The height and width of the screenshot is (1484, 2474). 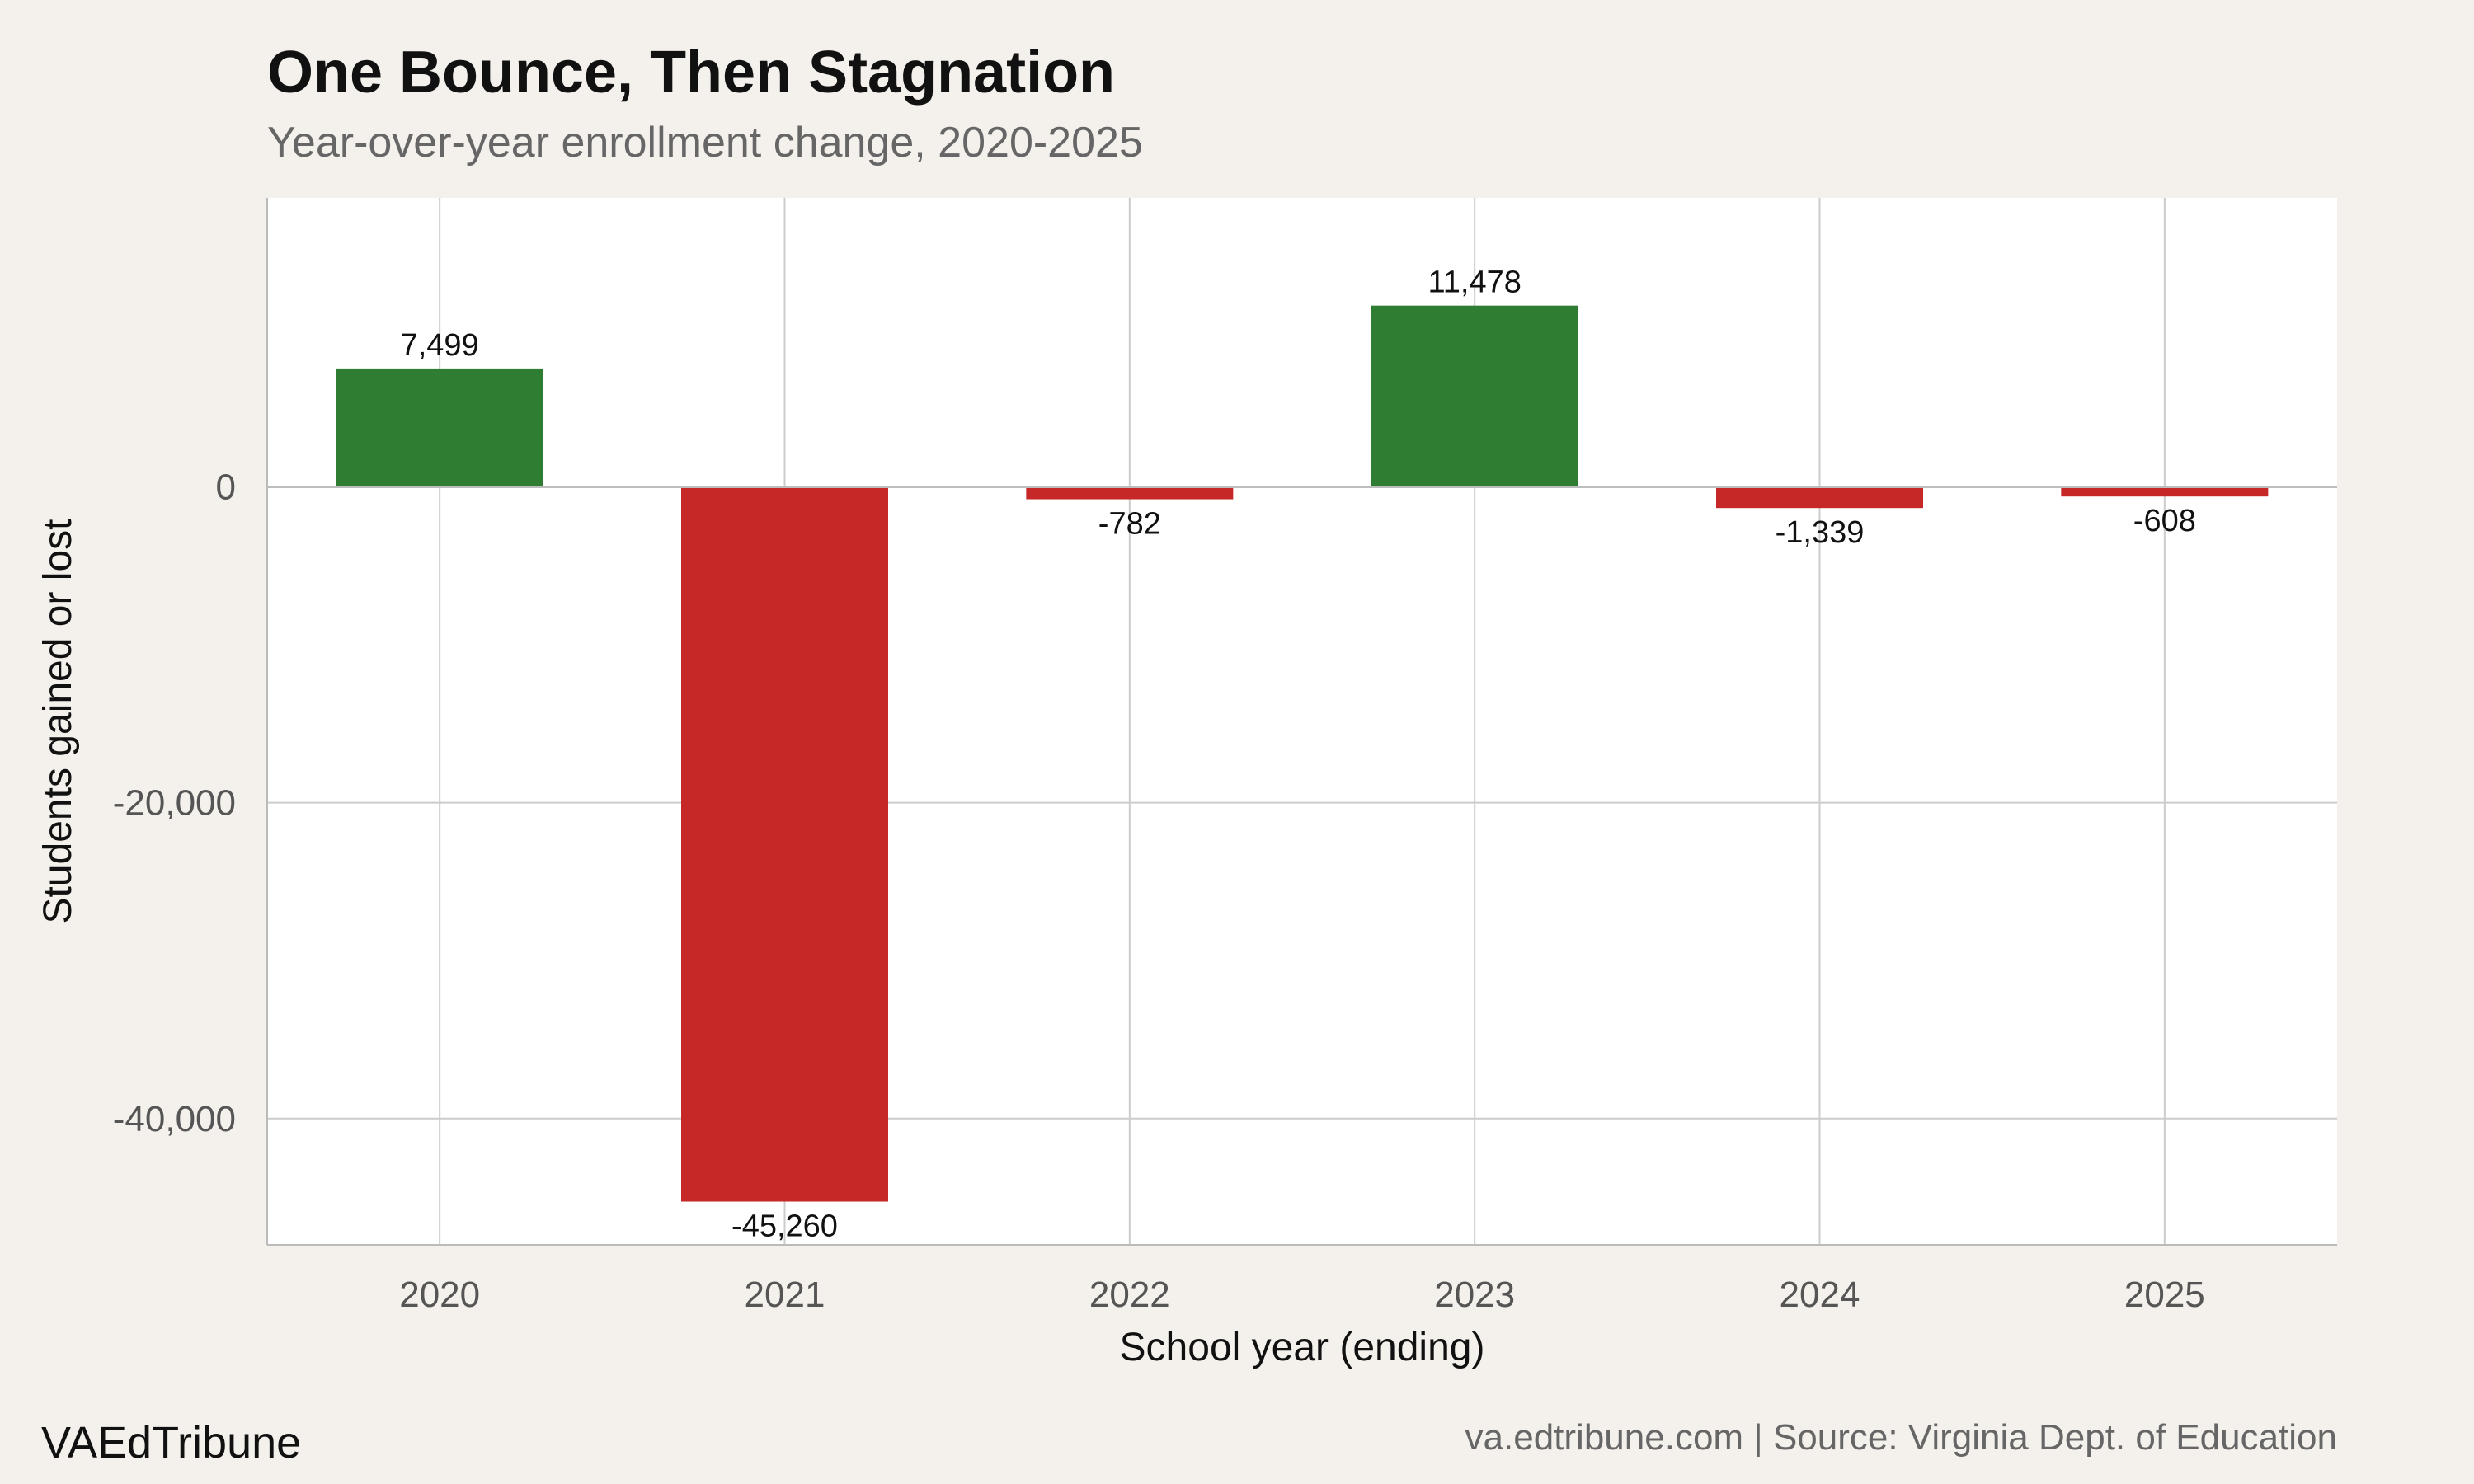 What do you see at coordinates (1820, 532) in the screenshot?
I see `bar-value-label-2024: -1,339` at bounding box center [1820, 532].